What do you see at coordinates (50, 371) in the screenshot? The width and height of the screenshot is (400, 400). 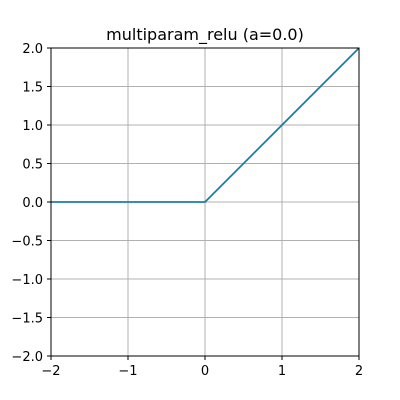 I see `x-tick-label: −2` at bounding box center [50, 371].